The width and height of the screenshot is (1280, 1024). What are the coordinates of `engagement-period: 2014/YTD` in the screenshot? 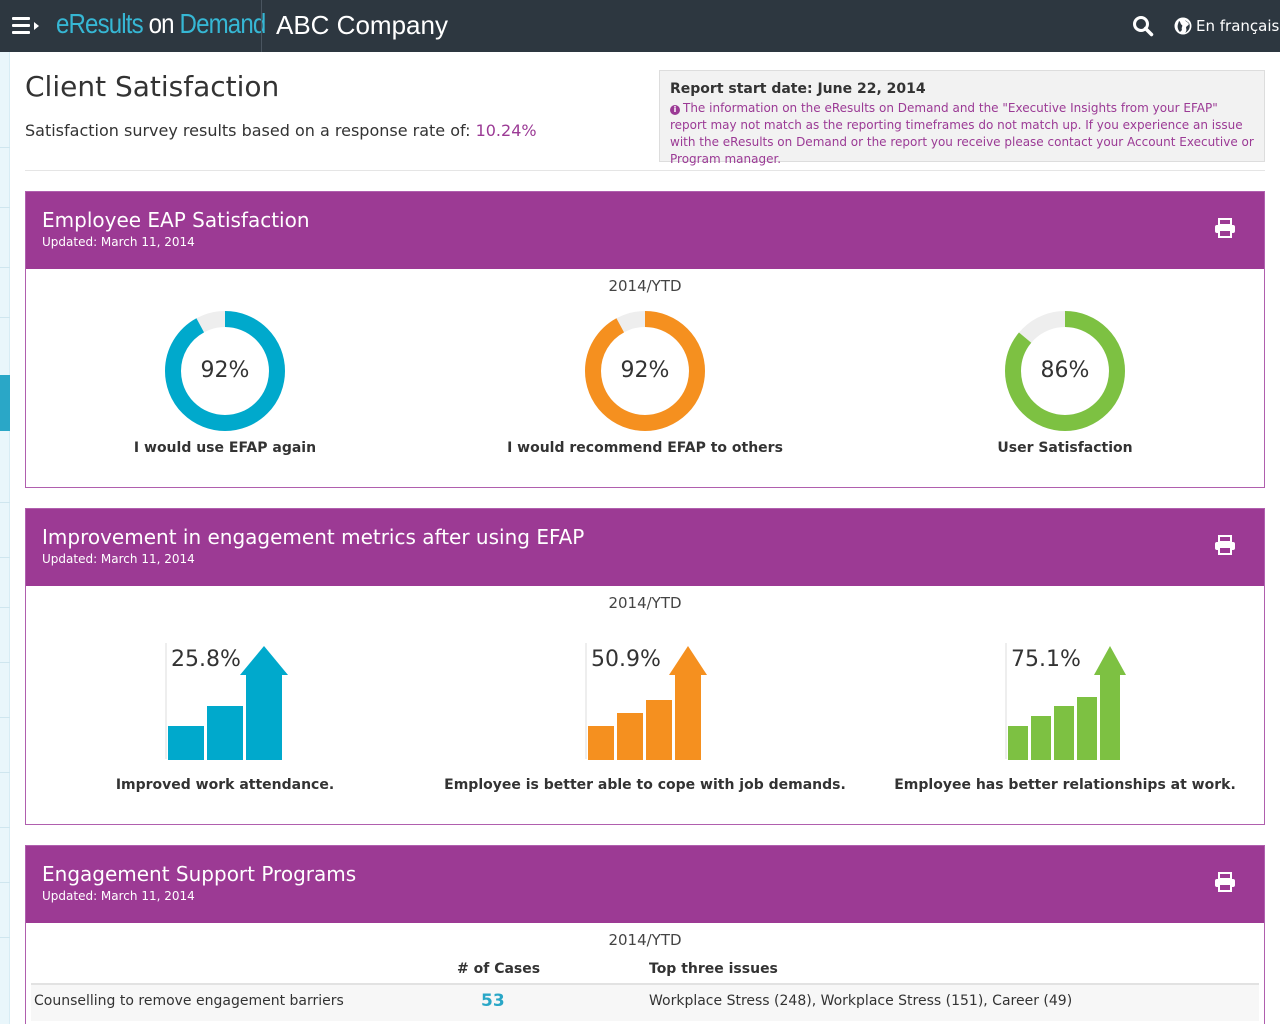 It's located at (645, 603).